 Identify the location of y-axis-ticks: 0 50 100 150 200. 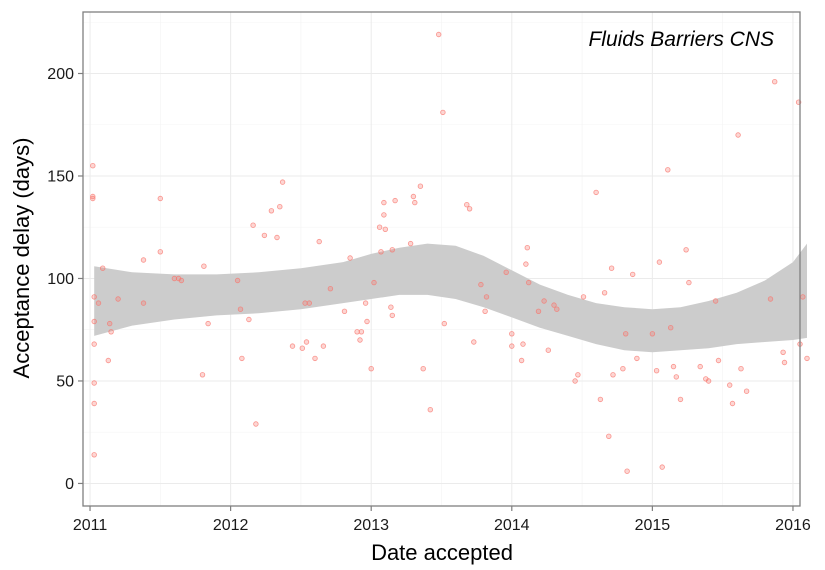
(65, 279).